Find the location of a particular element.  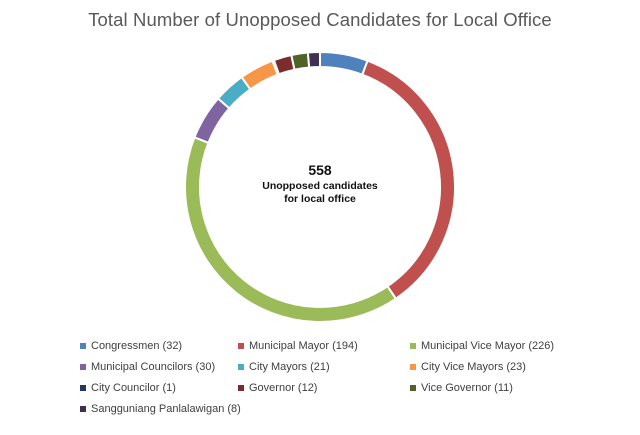

legend-item: Congressmen (32) is located at coordinates (159, 346).